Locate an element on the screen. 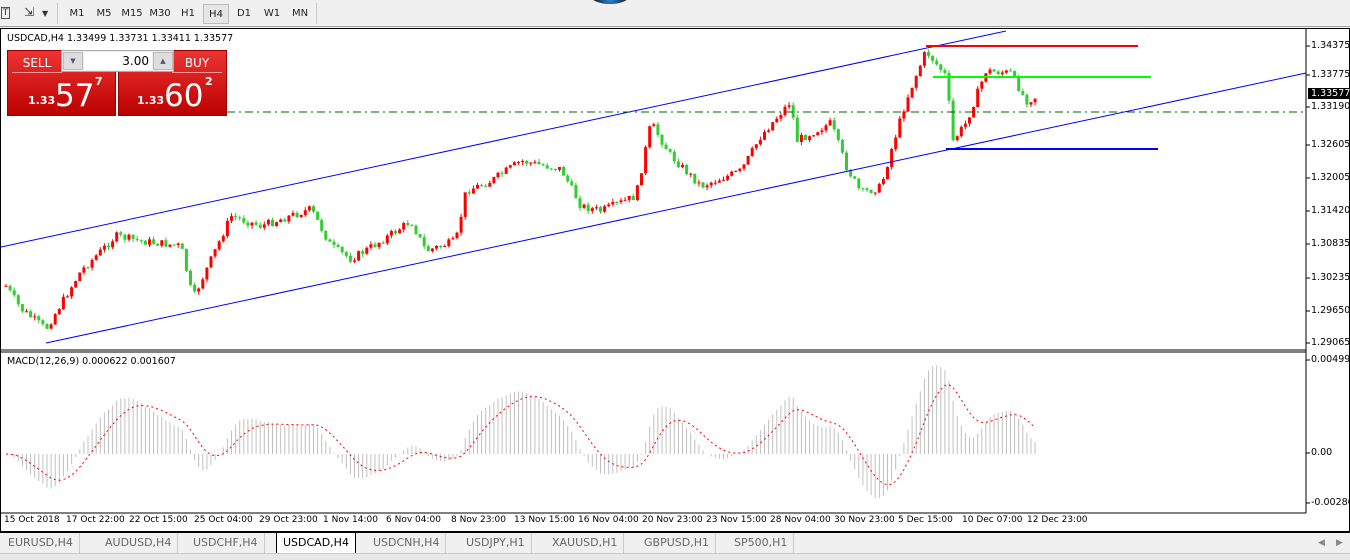 This screenshot has width=1350, height=560. line-tools-icon: ⇲ is located at coordinates (29, 12).